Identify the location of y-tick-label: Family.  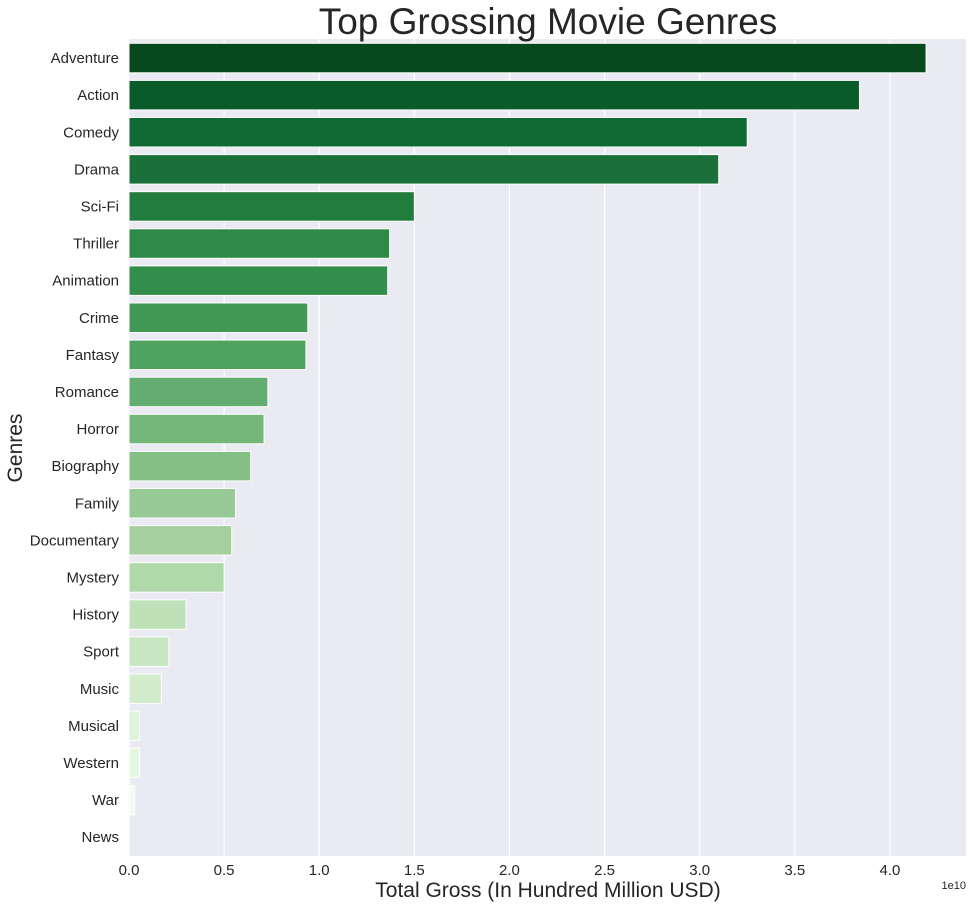
(97, 503).